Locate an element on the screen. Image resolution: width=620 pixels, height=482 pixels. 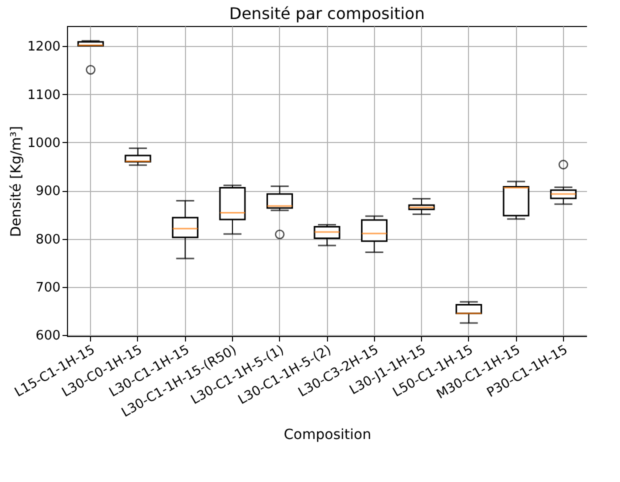
y-tick-label: 900 is located at coordinates (48, 192).